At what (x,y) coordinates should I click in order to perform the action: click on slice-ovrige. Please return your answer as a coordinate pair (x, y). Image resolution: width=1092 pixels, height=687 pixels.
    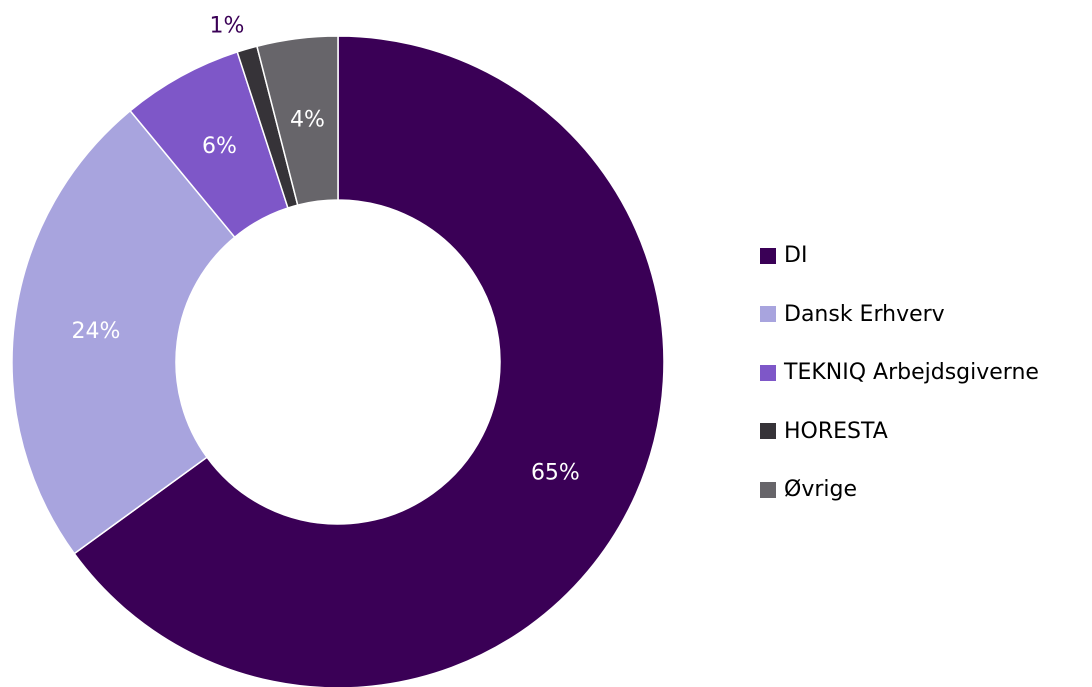
    Looking at the image, I should click on (297, 121).